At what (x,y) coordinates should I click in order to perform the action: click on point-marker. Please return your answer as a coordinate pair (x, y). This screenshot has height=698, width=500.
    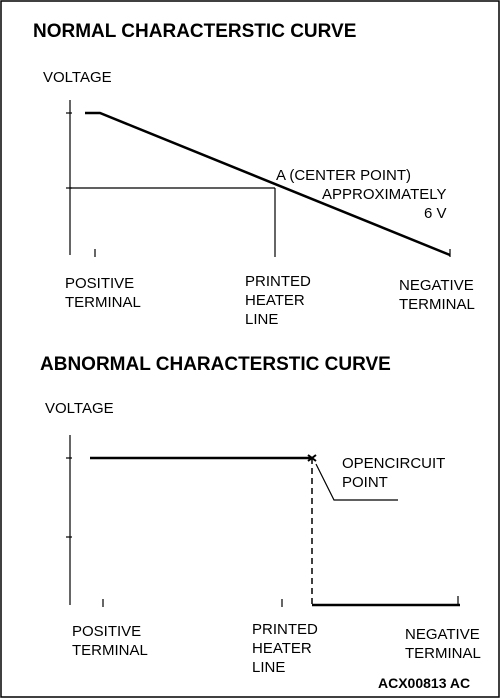
    Looking at the image, I should click on (312, 458).